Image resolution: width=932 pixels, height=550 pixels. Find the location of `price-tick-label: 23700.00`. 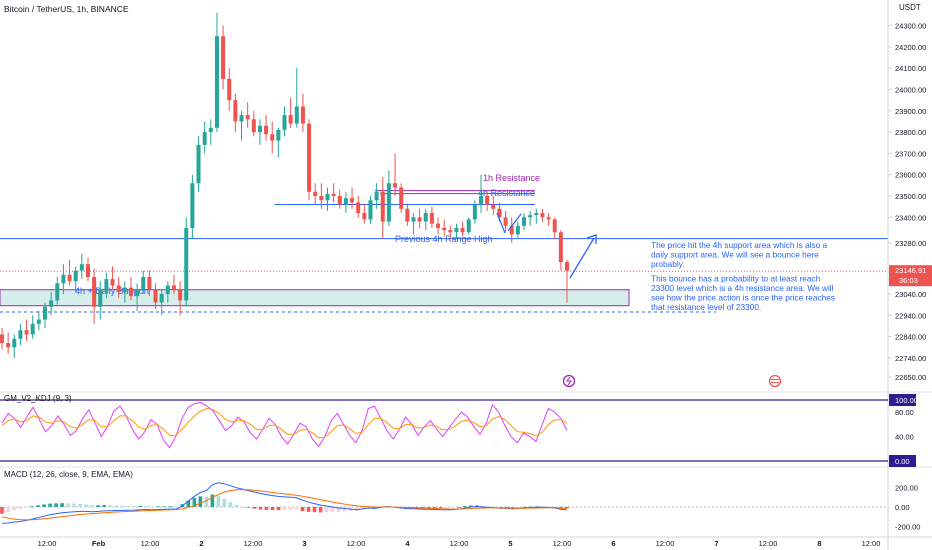

price-tick-label: 23700.00 is located at coordinates (910, 153).